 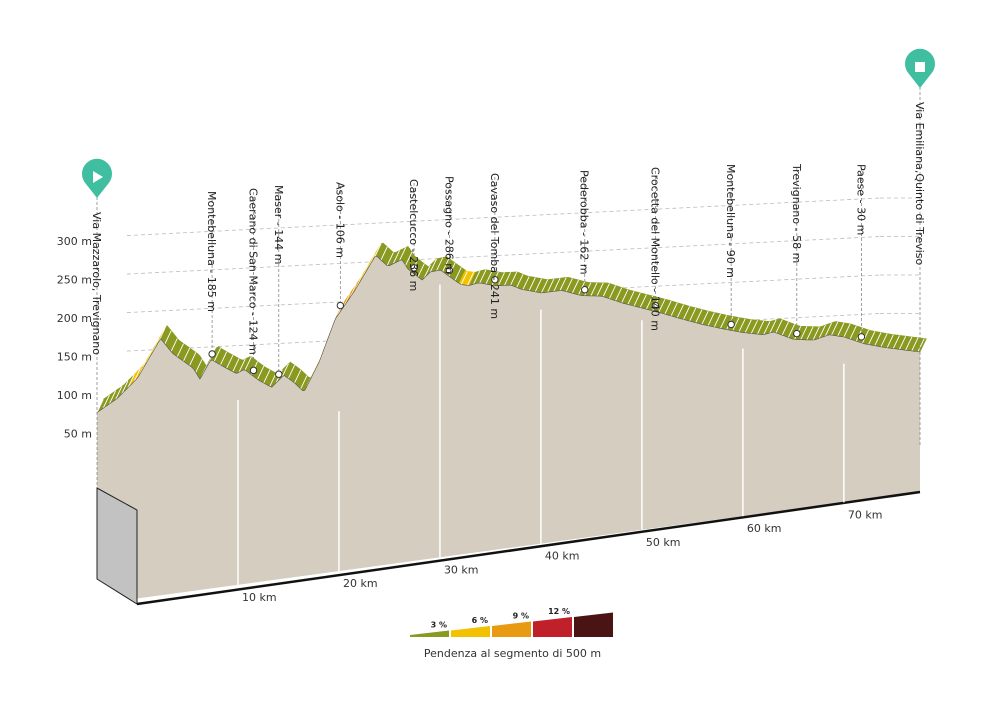 What do you see at coordinates (654, 249) in the screenshot?
I see `waypoint-label: Crocetta del Montello - 140 m` at bounding box center [654, 249].